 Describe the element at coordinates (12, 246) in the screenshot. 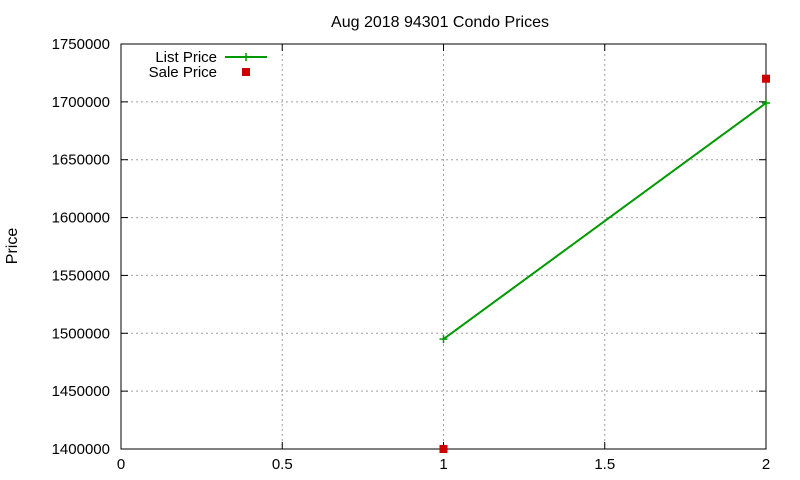

I see `y-axis-label: Price` at that location.